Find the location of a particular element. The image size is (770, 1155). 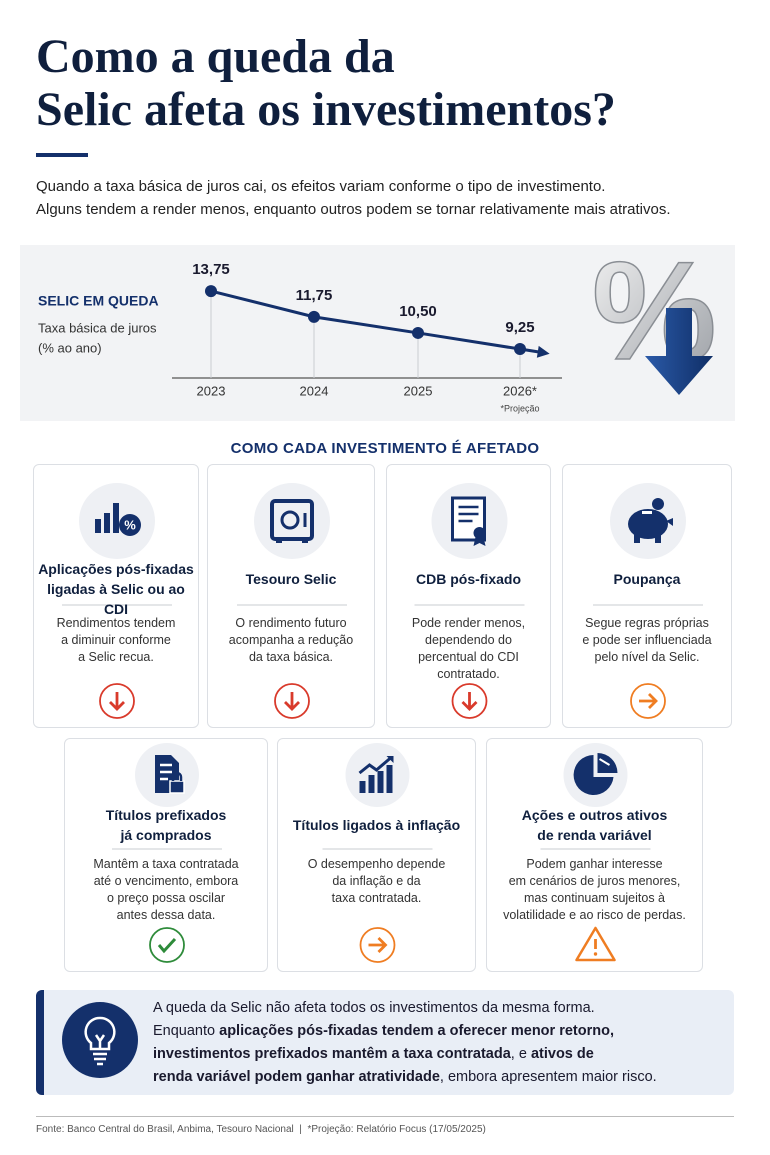

card-description-line: acompanha a redução is located at coordinates (291, 640).